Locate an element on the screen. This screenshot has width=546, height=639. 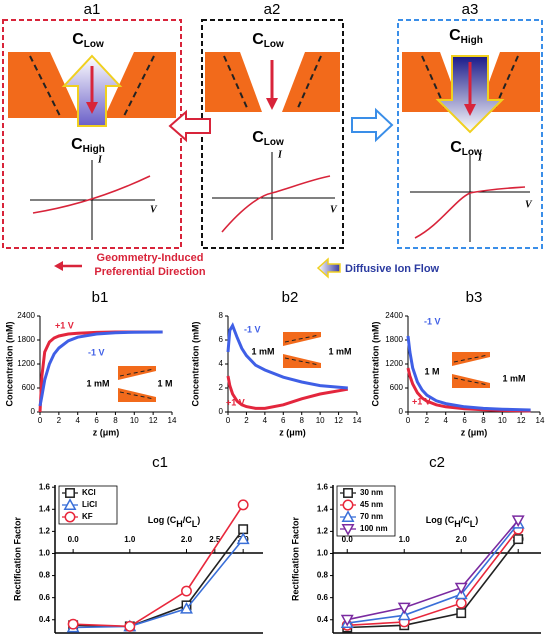
panel-label: a3 is located at coordinates (470, 9).